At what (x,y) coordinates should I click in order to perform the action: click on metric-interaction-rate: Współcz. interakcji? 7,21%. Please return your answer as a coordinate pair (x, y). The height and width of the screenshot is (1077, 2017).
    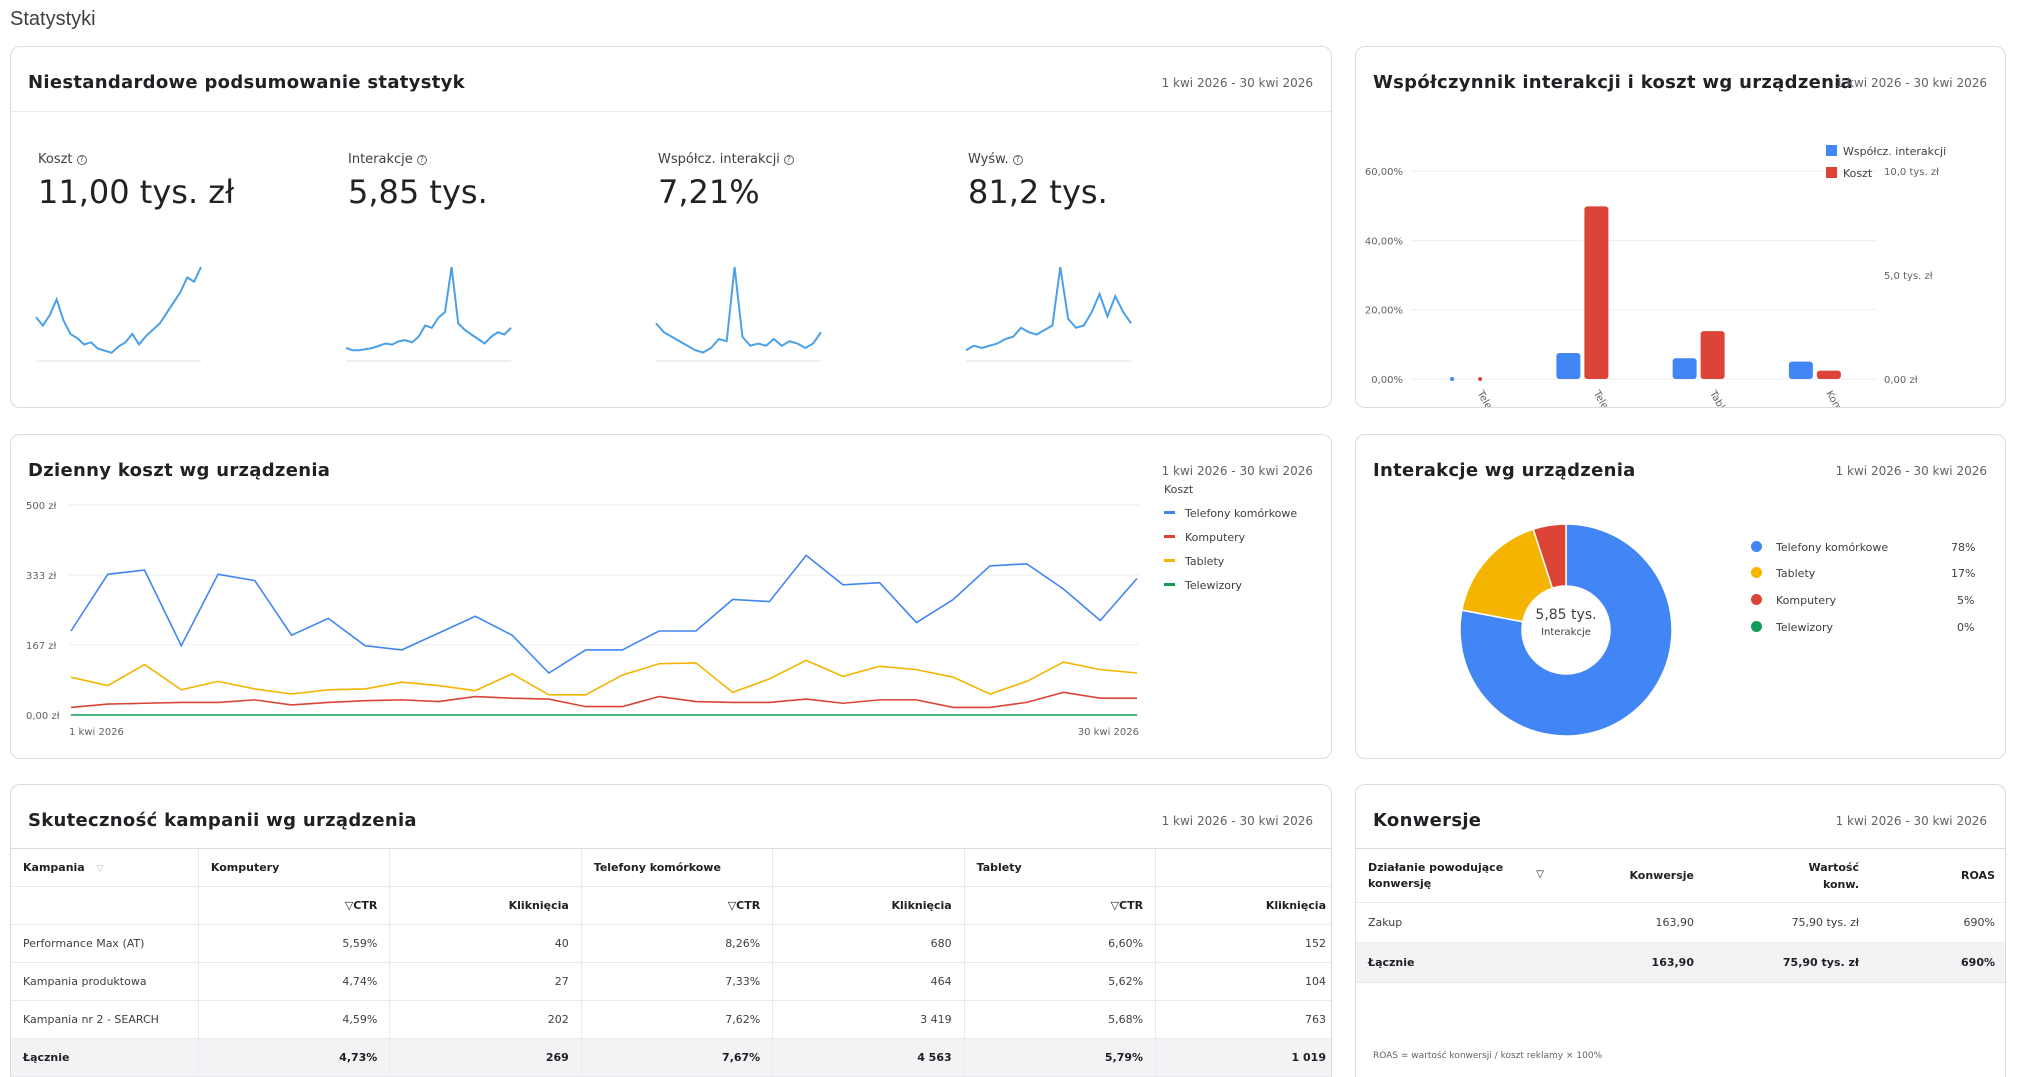
    Looking at the image, I should click on (788, 181).